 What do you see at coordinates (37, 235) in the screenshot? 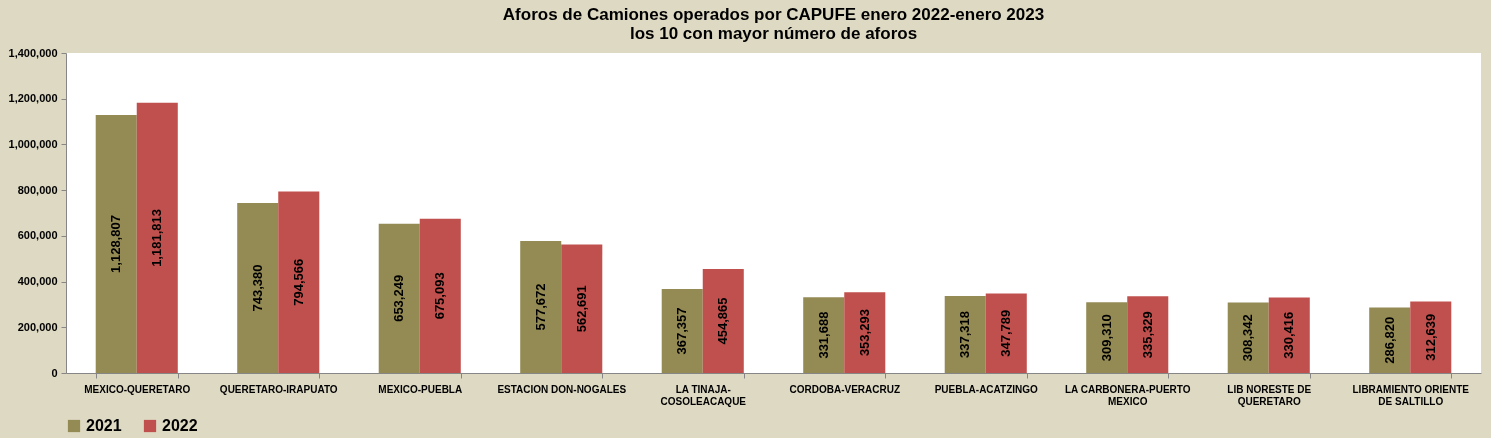
I see `y-tick-label: 600,000` at bounding box center [37, 235].